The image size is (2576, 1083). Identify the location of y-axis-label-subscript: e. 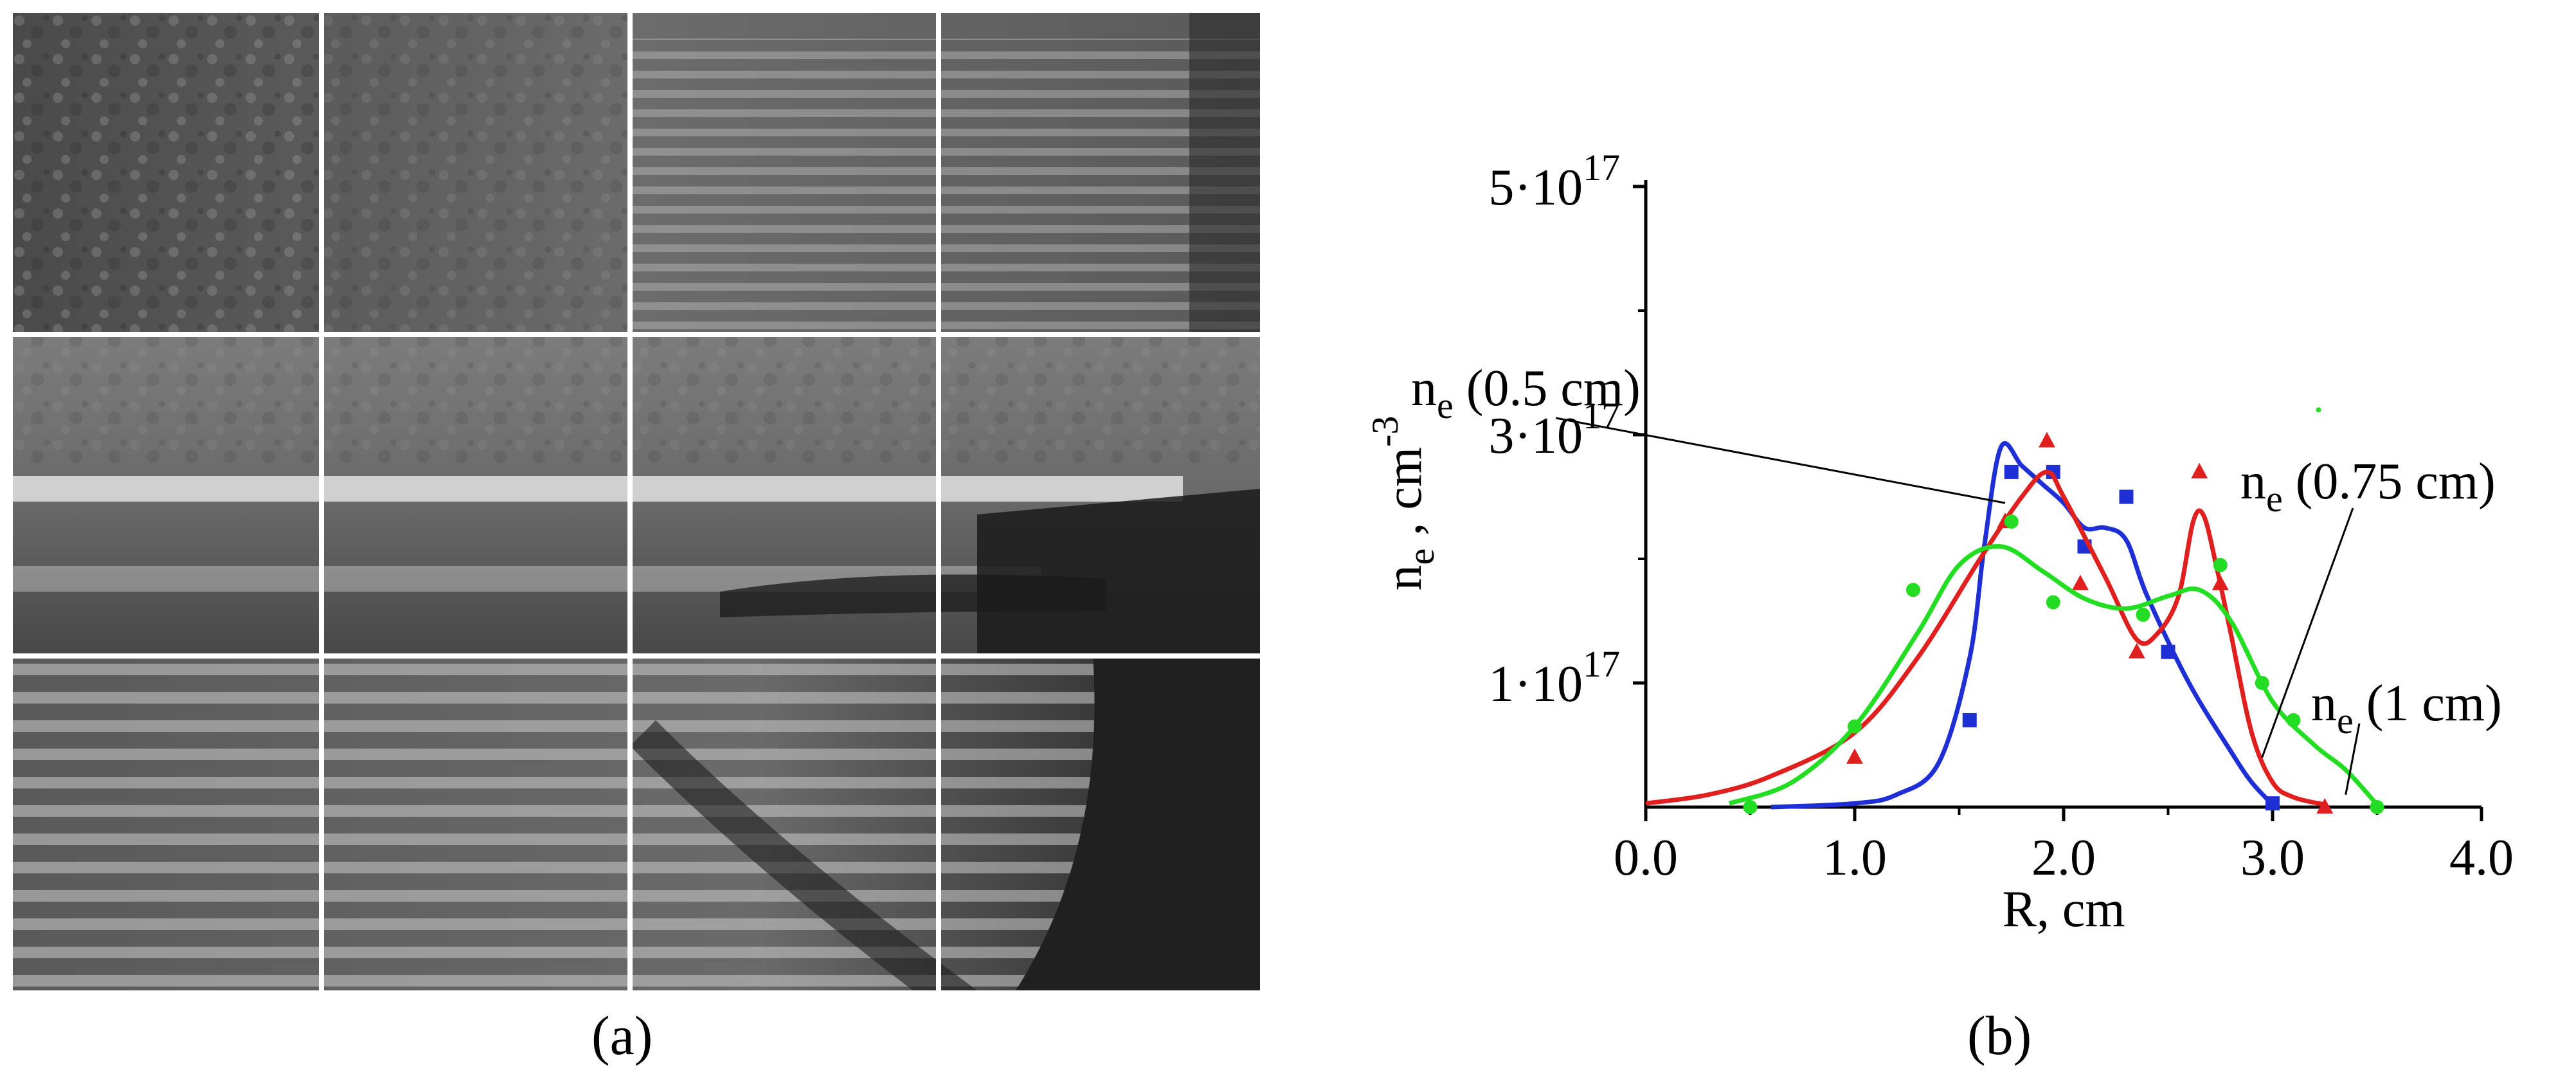
(1421, 557).